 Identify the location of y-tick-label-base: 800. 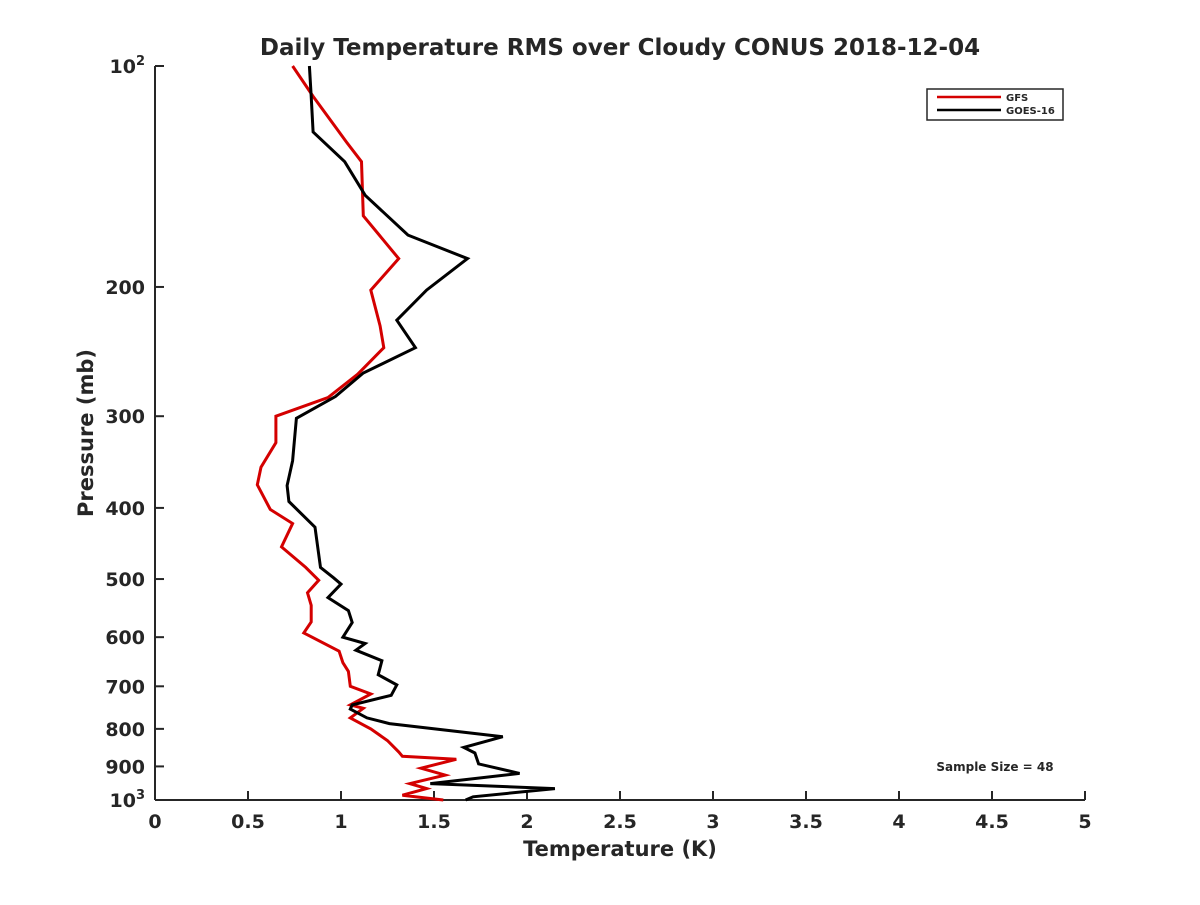
(125, 730).